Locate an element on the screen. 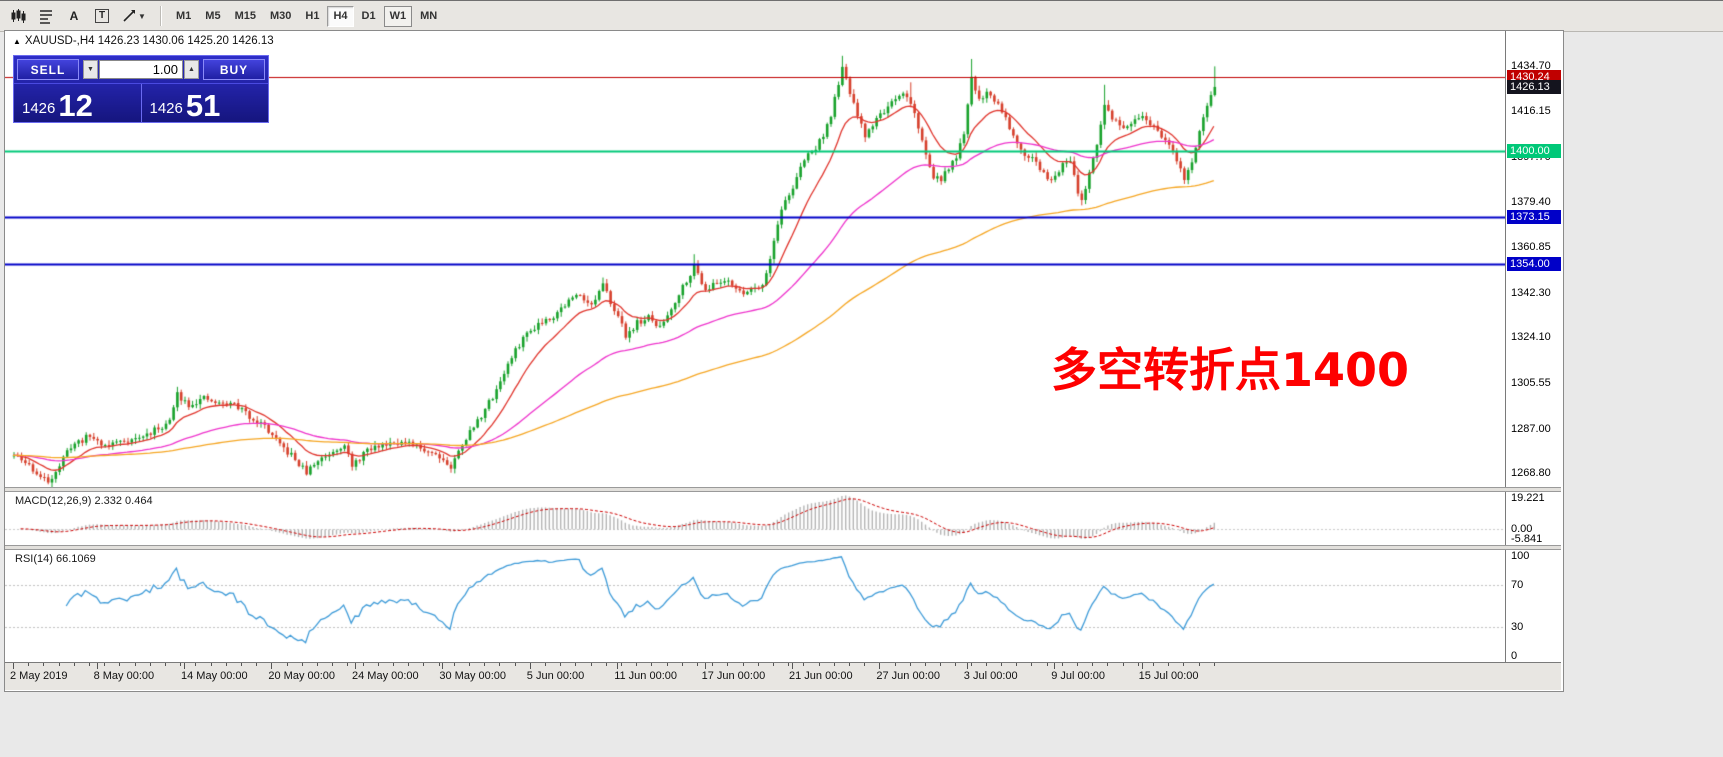 This screenshot has width=1723, height=757. price-tick: 1305.55 is located at coordinates (1531, 383).